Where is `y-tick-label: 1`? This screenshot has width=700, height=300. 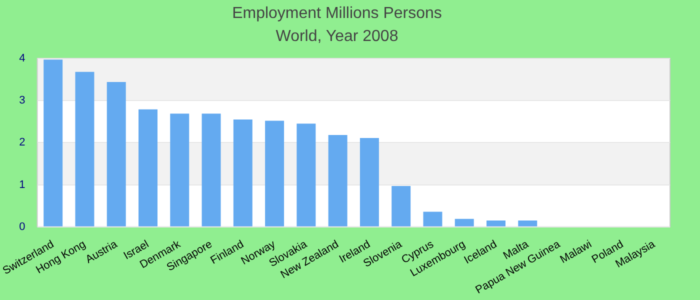 y-tick-label: 1 is located at coordinates (22, 184).